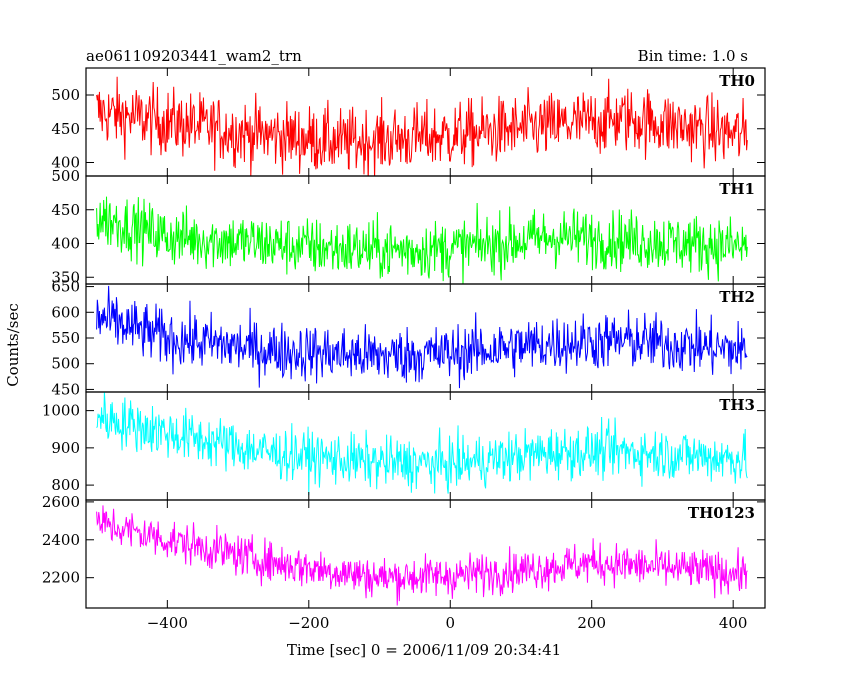  I want to click on series-th0123, so click(422, 555).